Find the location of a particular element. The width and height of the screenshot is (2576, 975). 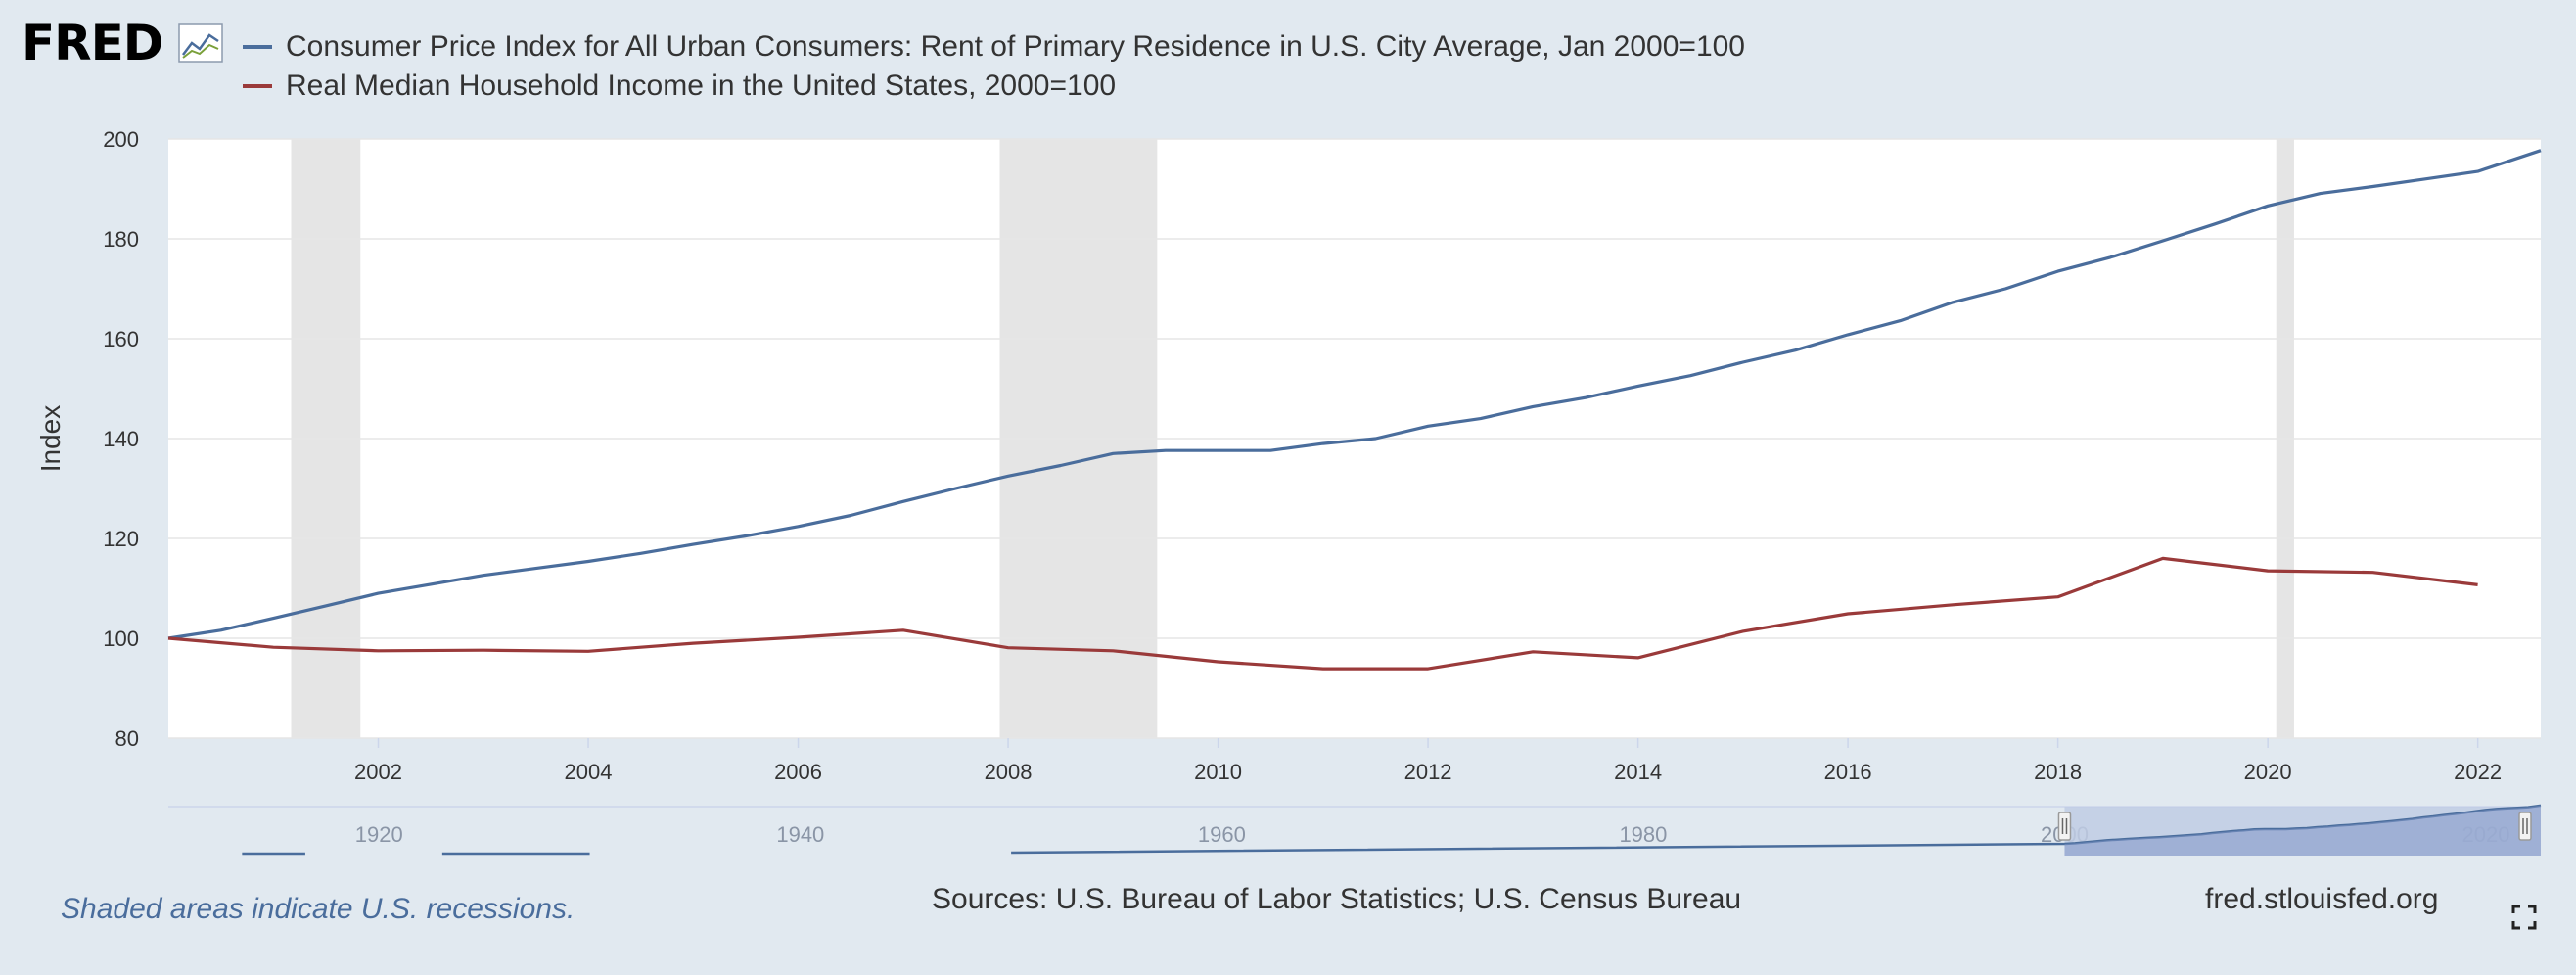

fullscreen-icon is located at coordinates (2524, 917).